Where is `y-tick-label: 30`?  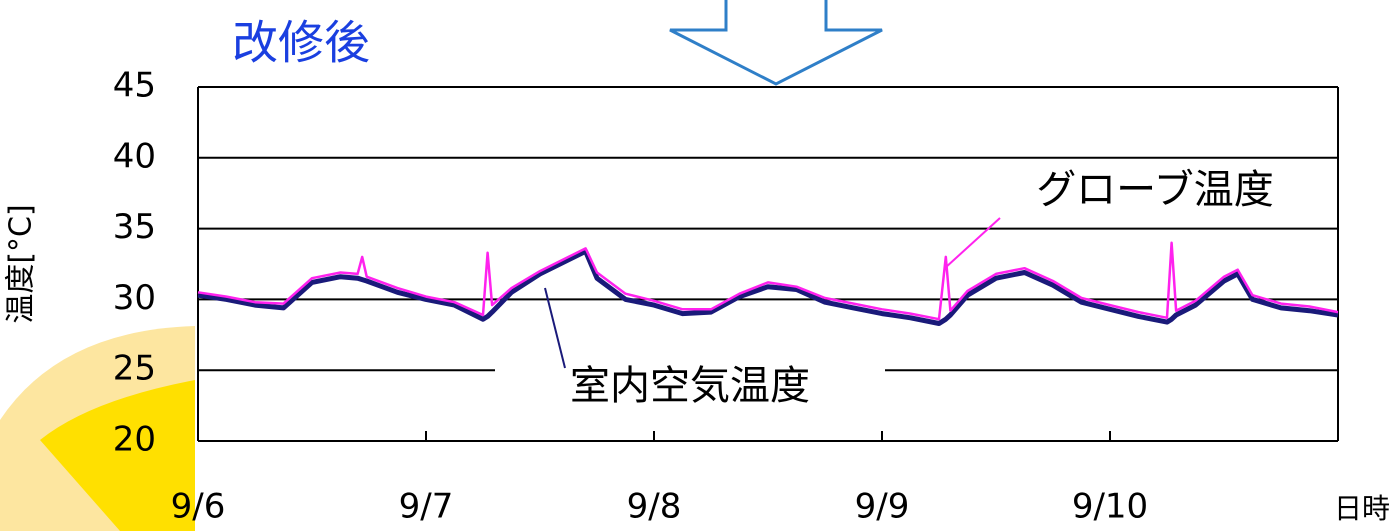
y-tick-label: 30 is located at coordinates (134, 298).